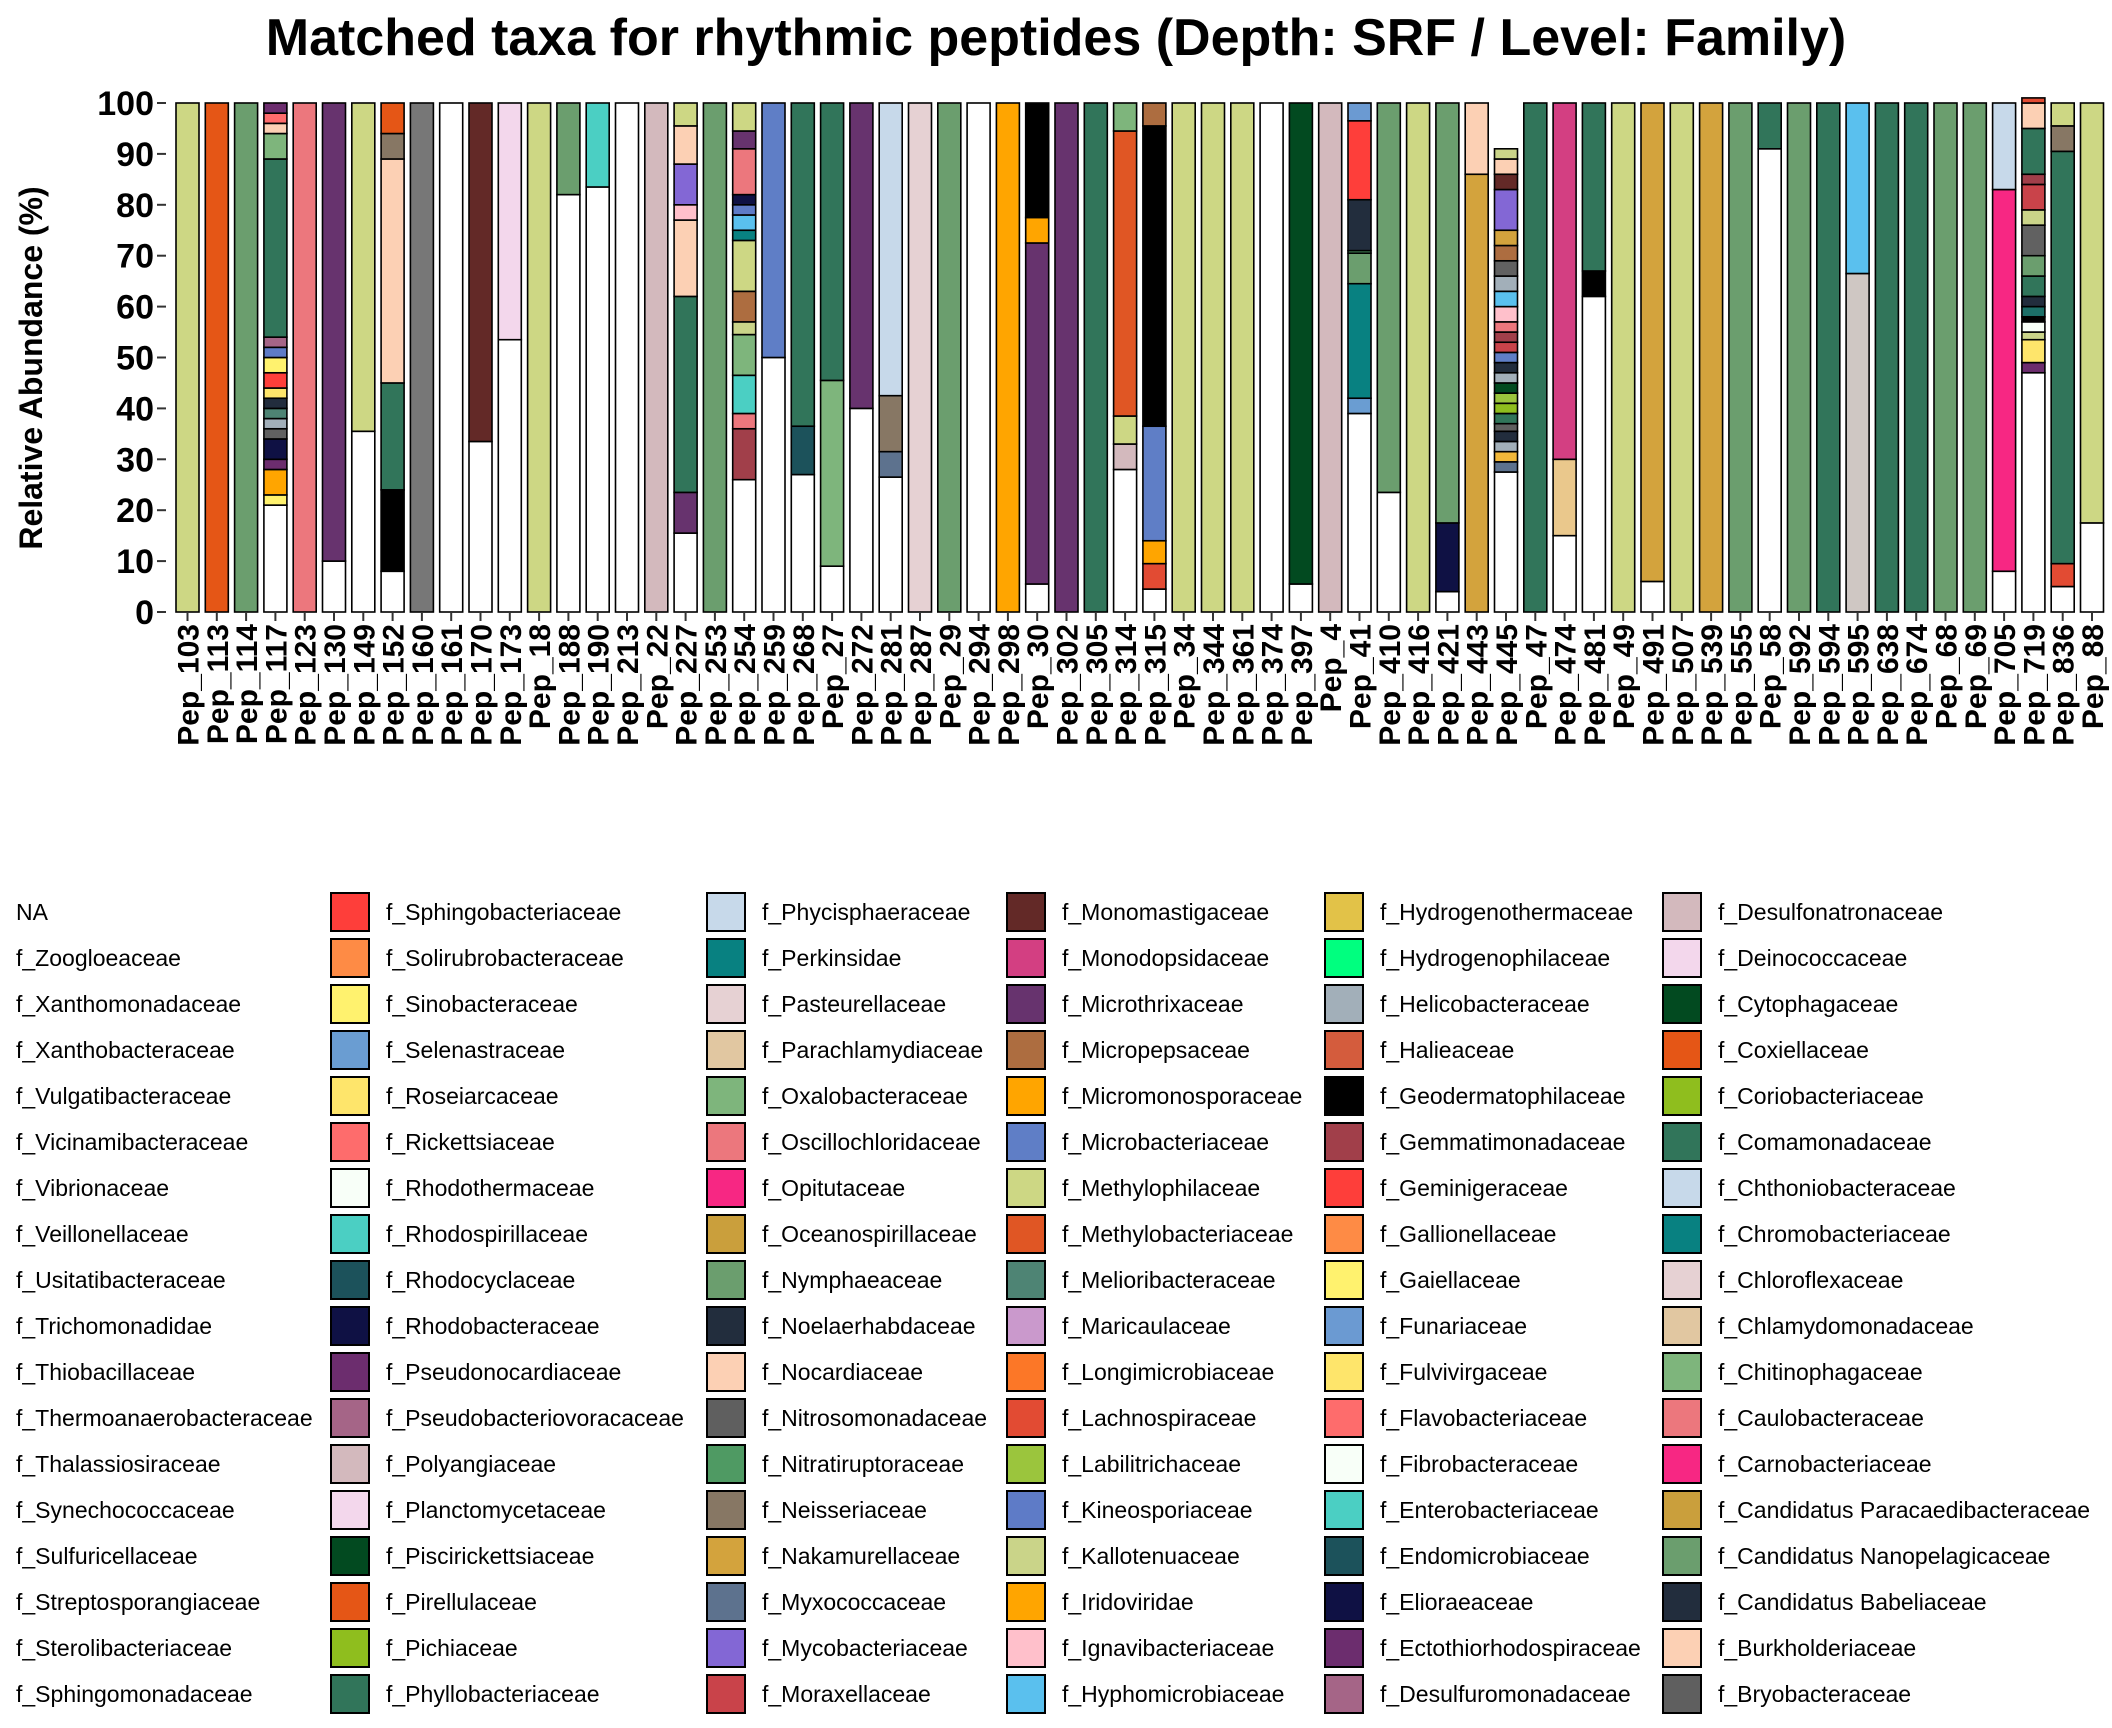  Describe the element at coordinates (535, 1417) in the screenshot. I see `legend-label: f_Pseudobacteriovoracaceae` at that location.